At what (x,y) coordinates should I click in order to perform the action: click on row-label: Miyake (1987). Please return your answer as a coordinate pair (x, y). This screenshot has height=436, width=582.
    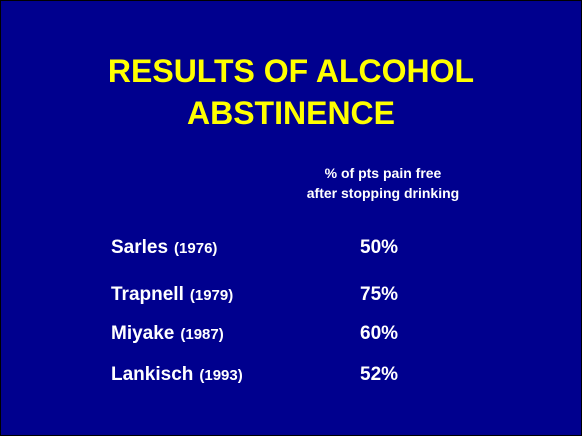
    Looking at the image, I should click on (167, 334).